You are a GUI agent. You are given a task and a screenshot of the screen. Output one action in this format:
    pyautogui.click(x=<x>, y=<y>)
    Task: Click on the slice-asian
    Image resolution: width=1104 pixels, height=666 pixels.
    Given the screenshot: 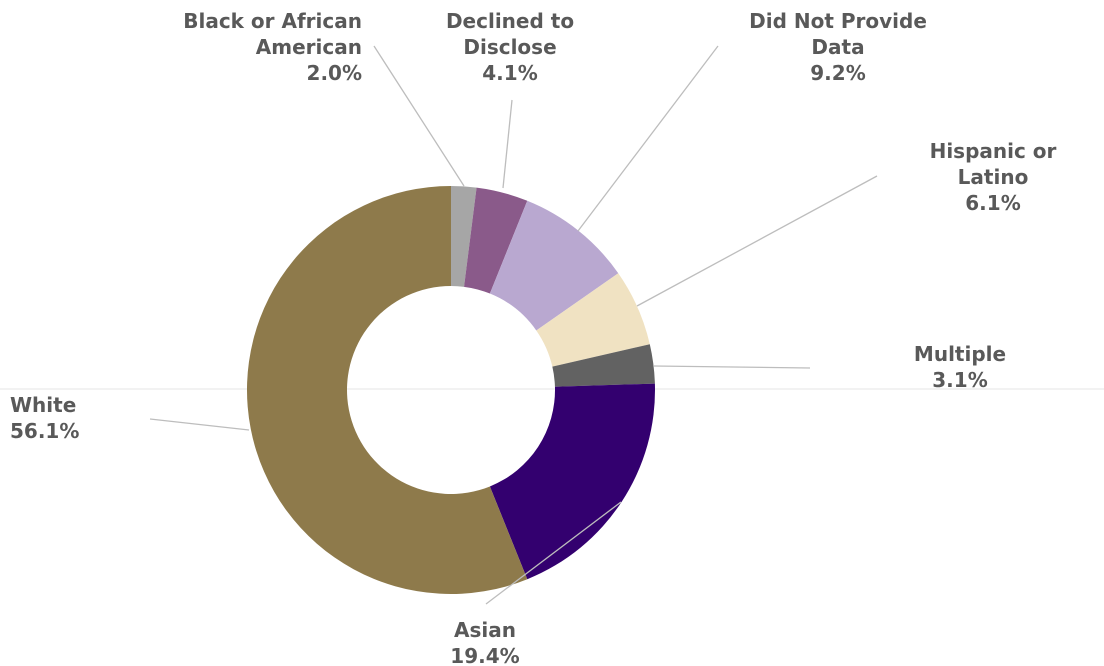 What is the action you would take?
    pyautogui.click(x=572, y=481)
    